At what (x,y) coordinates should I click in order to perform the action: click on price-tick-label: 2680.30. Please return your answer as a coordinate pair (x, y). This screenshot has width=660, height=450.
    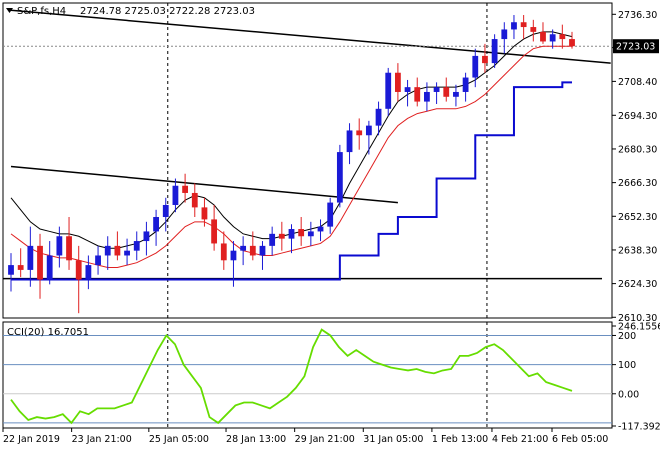
    Looking at the image, I should click on (637, 149).